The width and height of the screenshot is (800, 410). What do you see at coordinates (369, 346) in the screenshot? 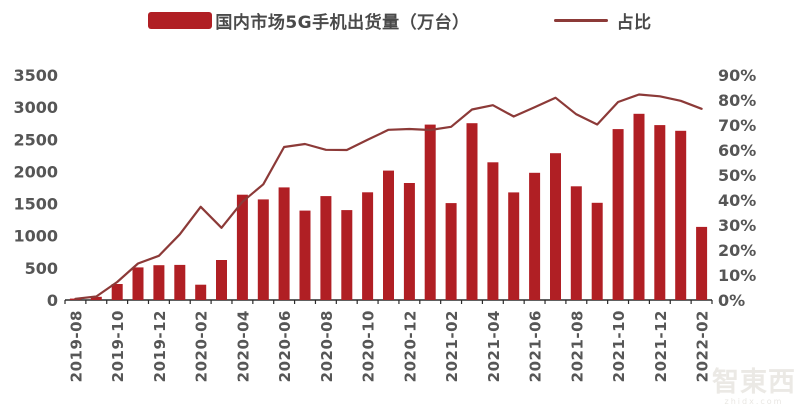
I see `x-axis-label-2020-10: 2020-10` at bounding box center [369, 346].